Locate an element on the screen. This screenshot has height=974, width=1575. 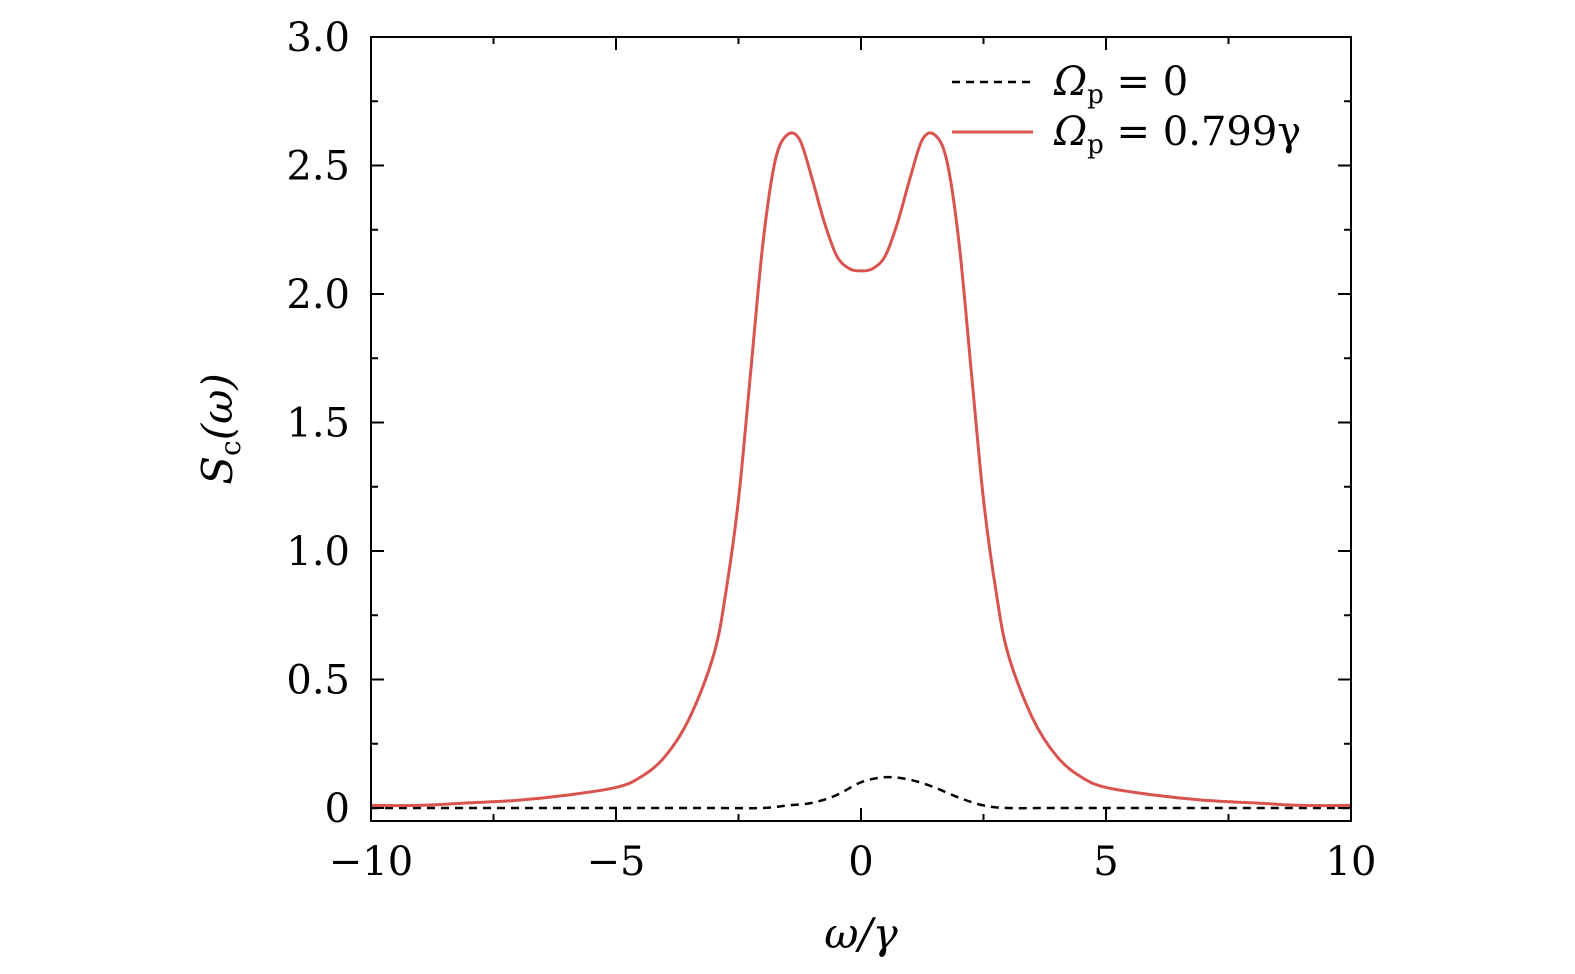
x-tick-label: 5 is located at coordinates (1105, 862).